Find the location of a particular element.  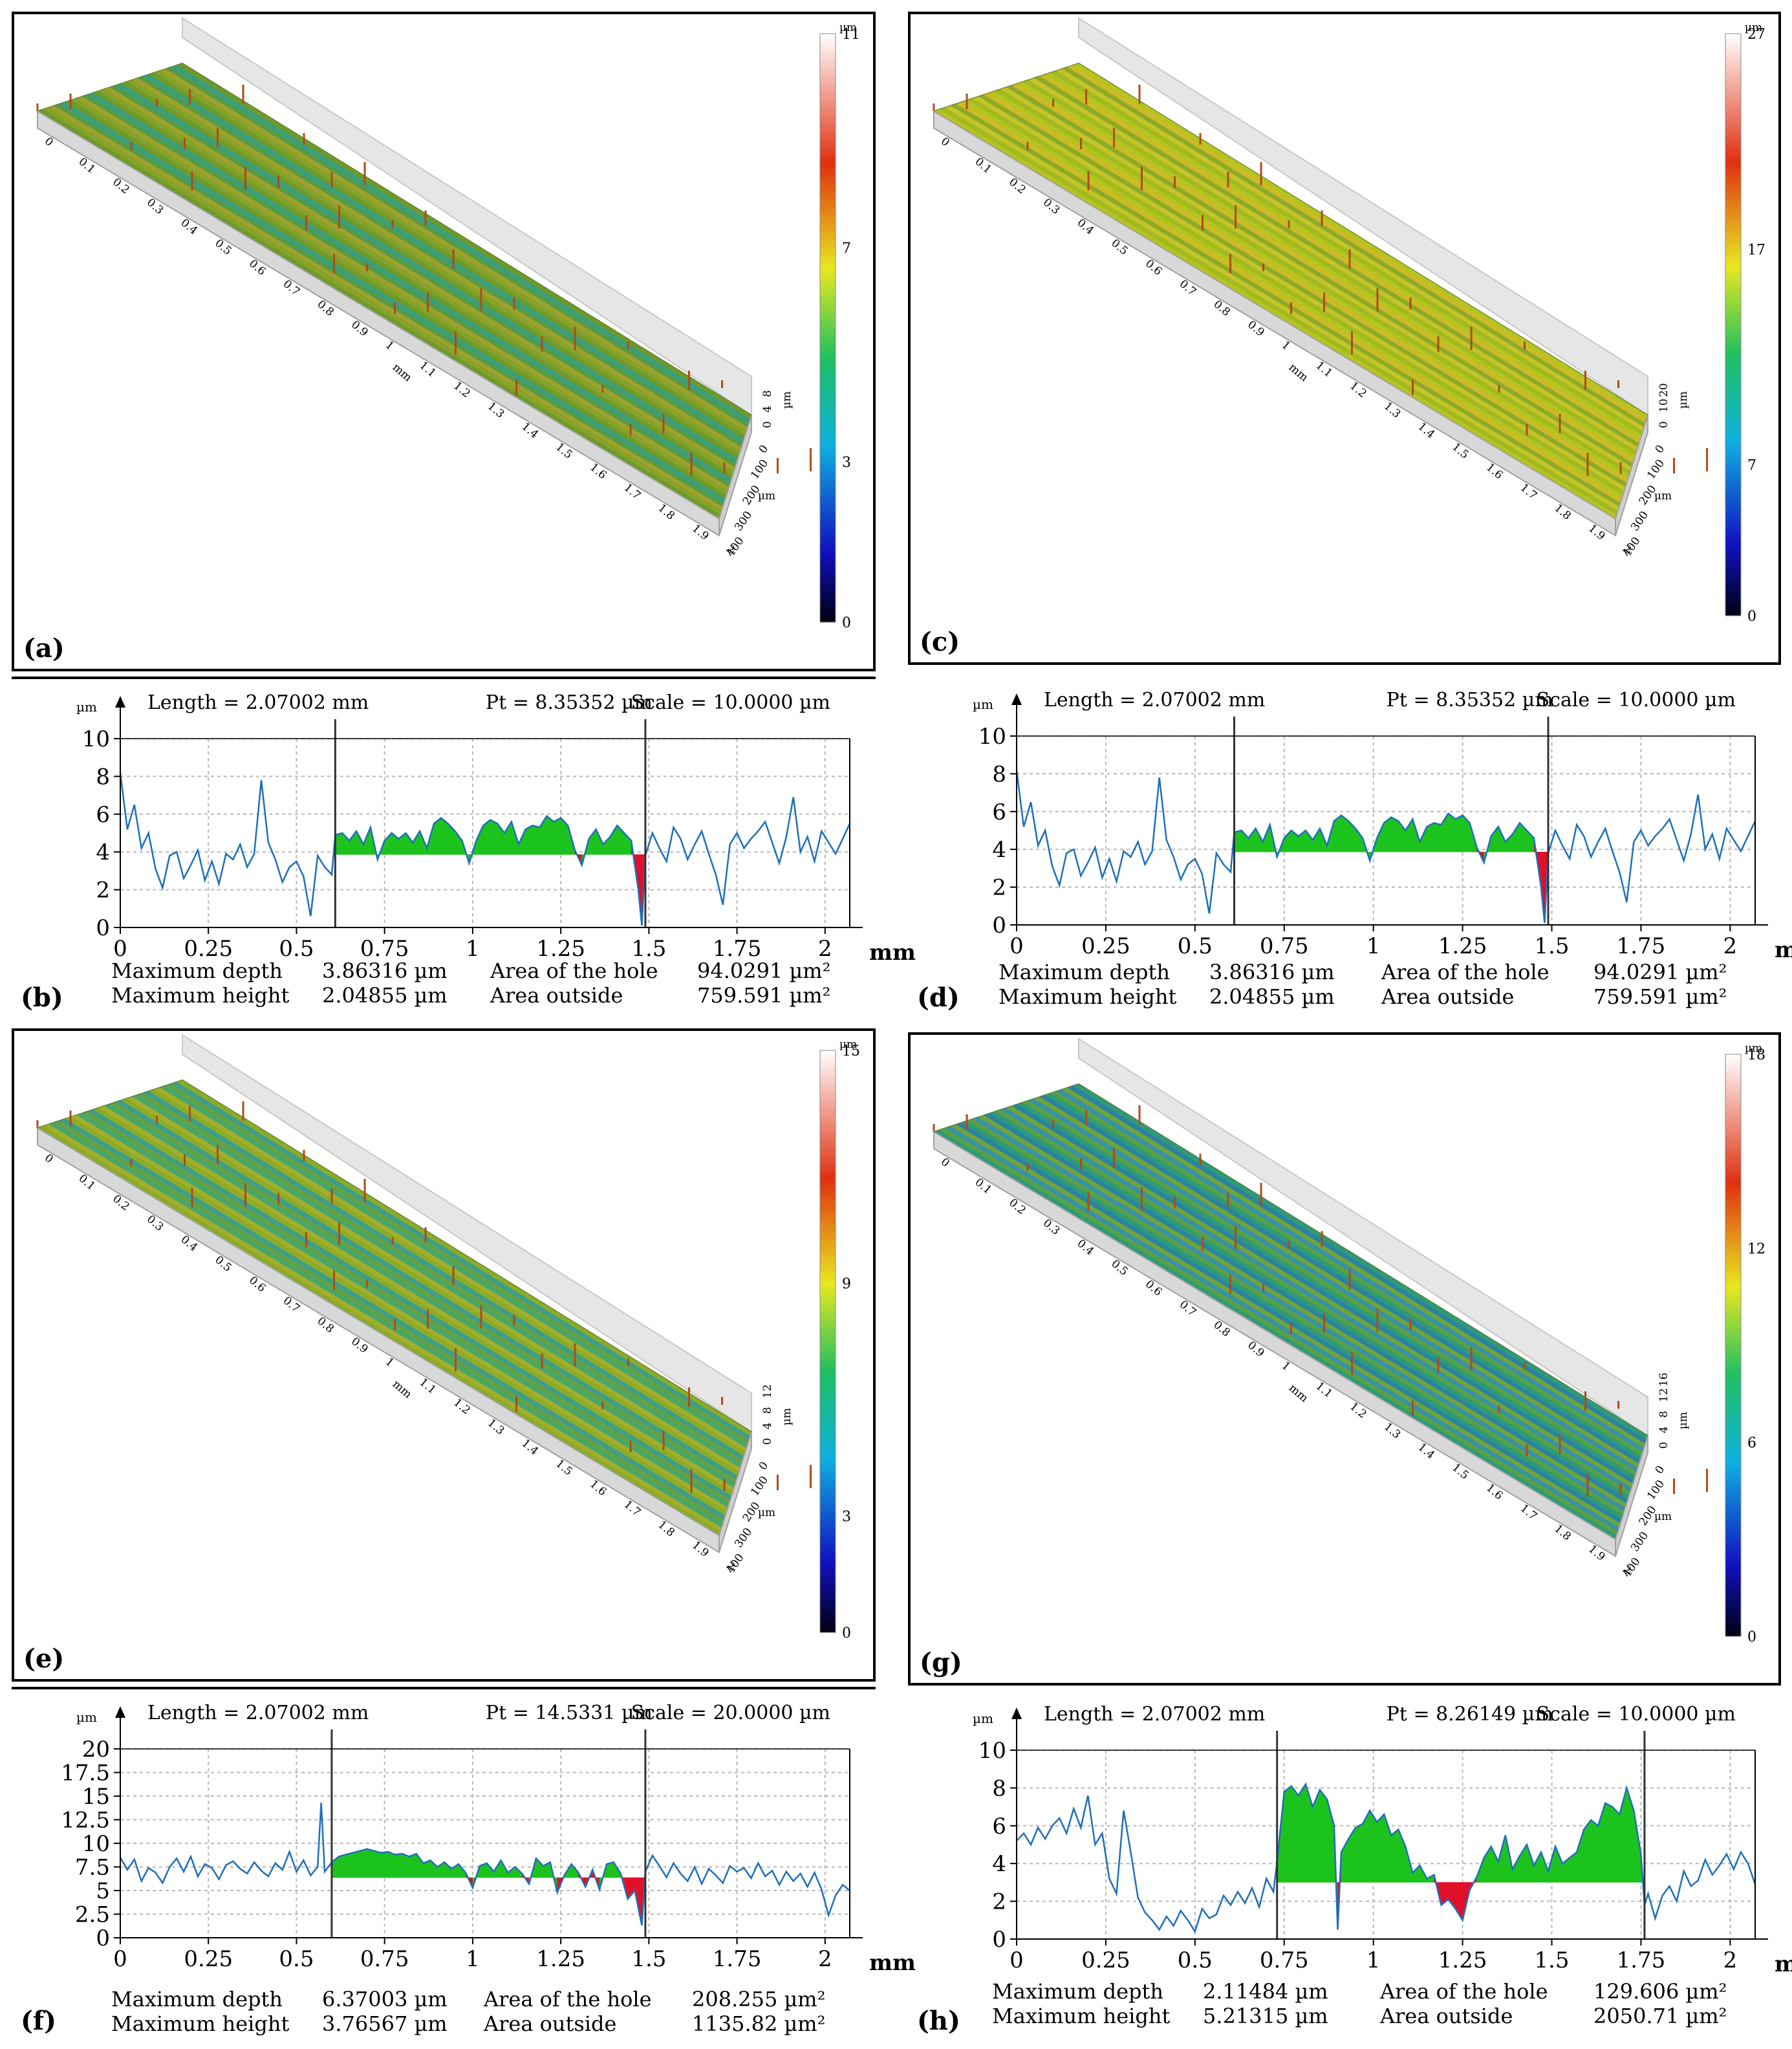

y-tick-label: 4 is located at coordinates (999, 850).